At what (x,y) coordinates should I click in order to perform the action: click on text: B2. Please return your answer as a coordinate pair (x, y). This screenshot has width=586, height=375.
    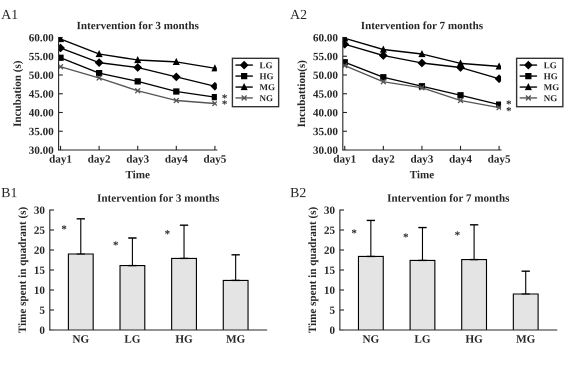
    Looking at the image, I should click on (298, 193).